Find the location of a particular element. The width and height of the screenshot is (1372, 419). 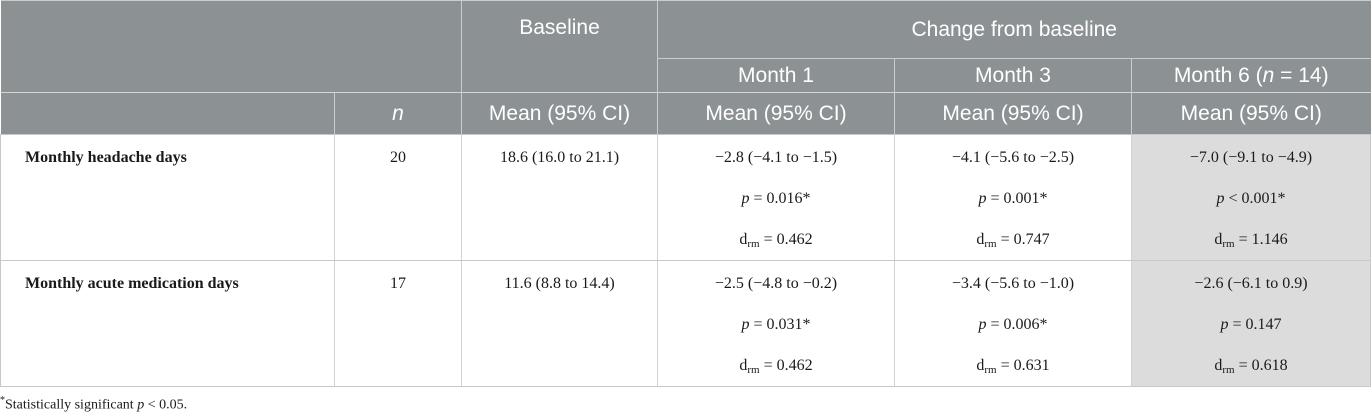

header-blank is located at coordinates (231, 46).